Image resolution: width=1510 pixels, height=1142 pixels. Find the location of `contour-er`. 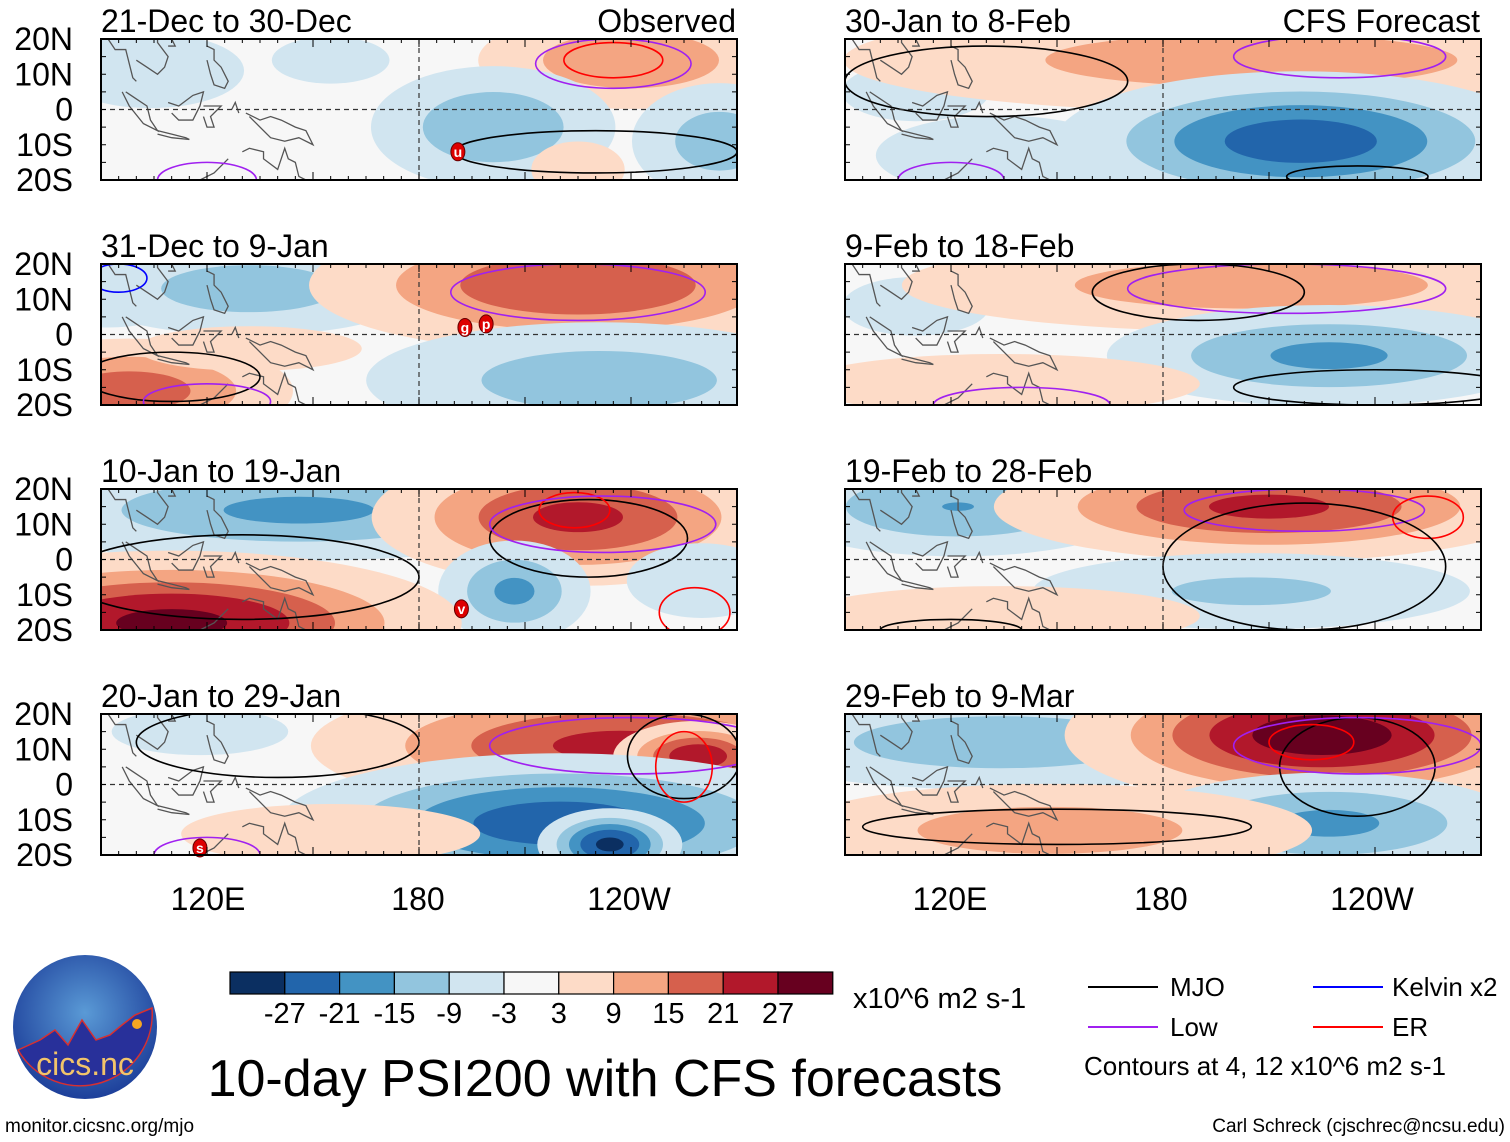

contour-er is located at coordinates (684, 766).